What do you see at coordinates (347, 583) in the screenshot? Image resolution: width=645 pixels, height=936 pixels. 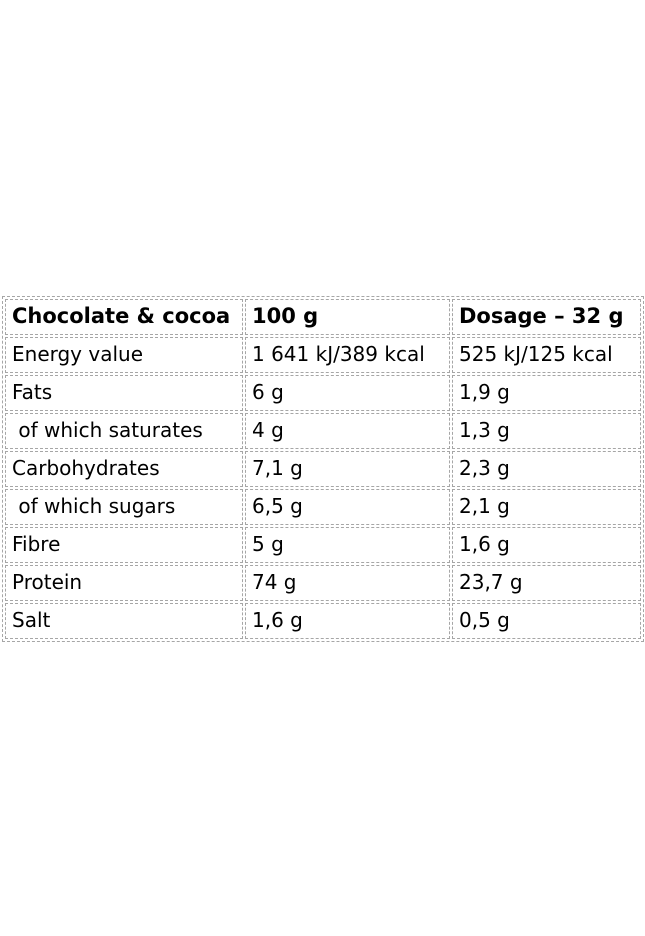 I see `per-100g-value: 74 g` at bounding box center [347, 583].